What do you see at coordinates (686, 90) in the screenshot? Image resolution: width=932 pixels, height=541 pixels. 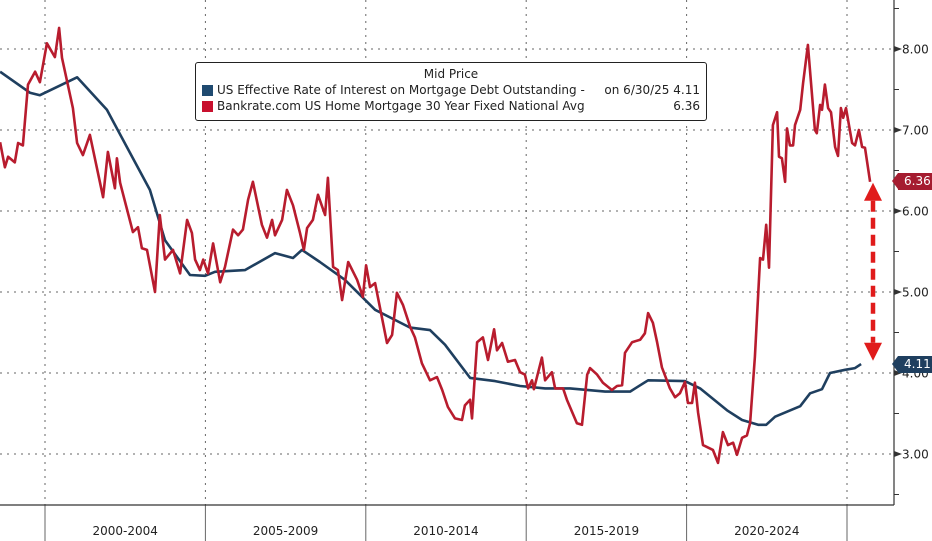 I see `legend-value: 4.11` at bounding box center [686, 90].